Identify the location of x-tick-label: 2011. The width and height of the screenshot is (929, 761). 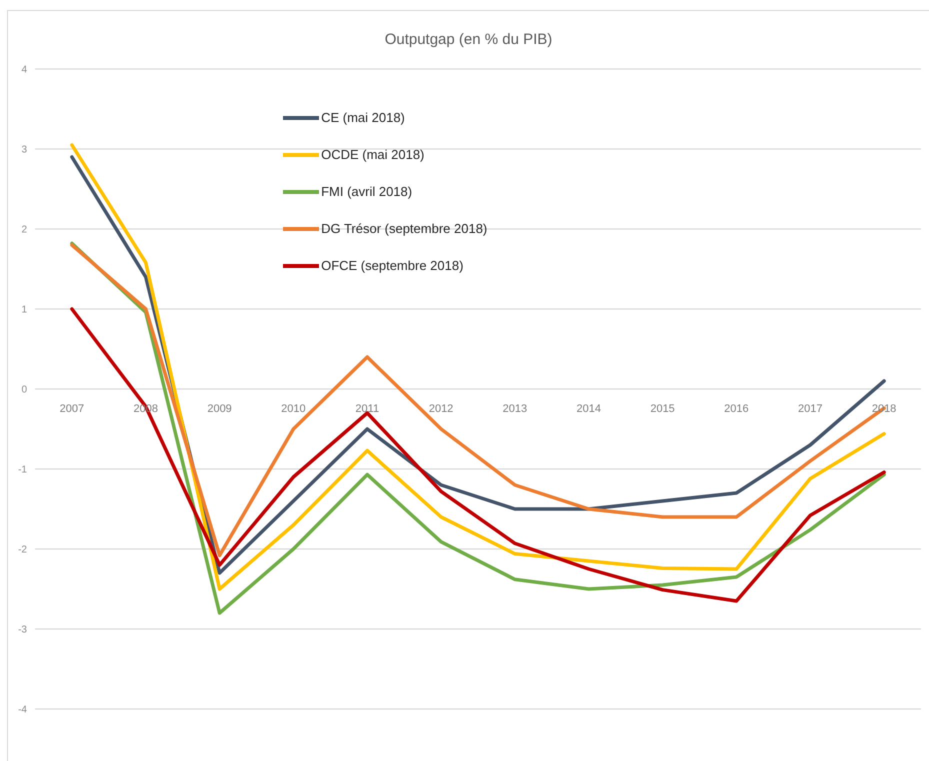
(367, 409).